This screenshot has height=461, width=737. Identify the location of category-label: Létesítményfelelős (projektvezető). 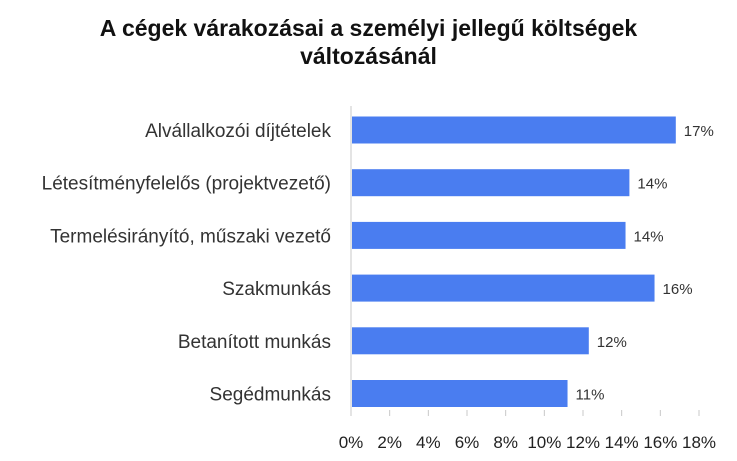
(186, 184).